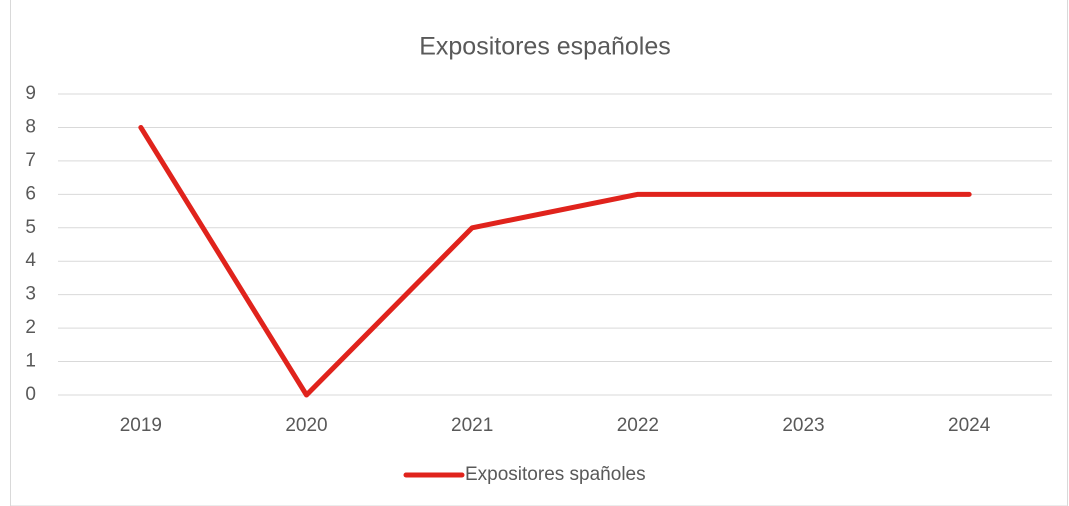 The height and width of the screenshot is (506, 1069). I want to click on y-tick-label: 6, so click(30, 193).